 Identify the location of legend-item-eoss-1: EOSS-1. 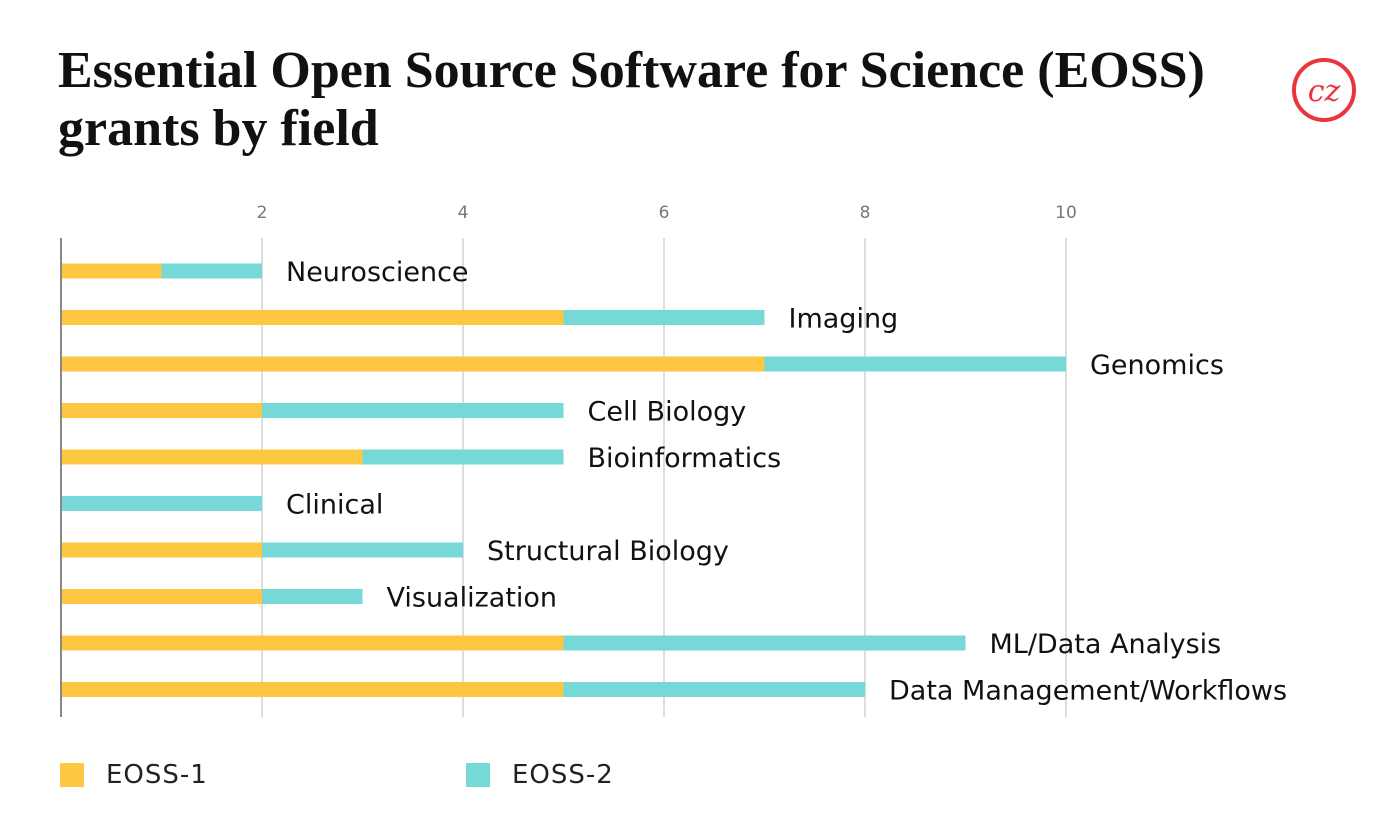
(134, 775).